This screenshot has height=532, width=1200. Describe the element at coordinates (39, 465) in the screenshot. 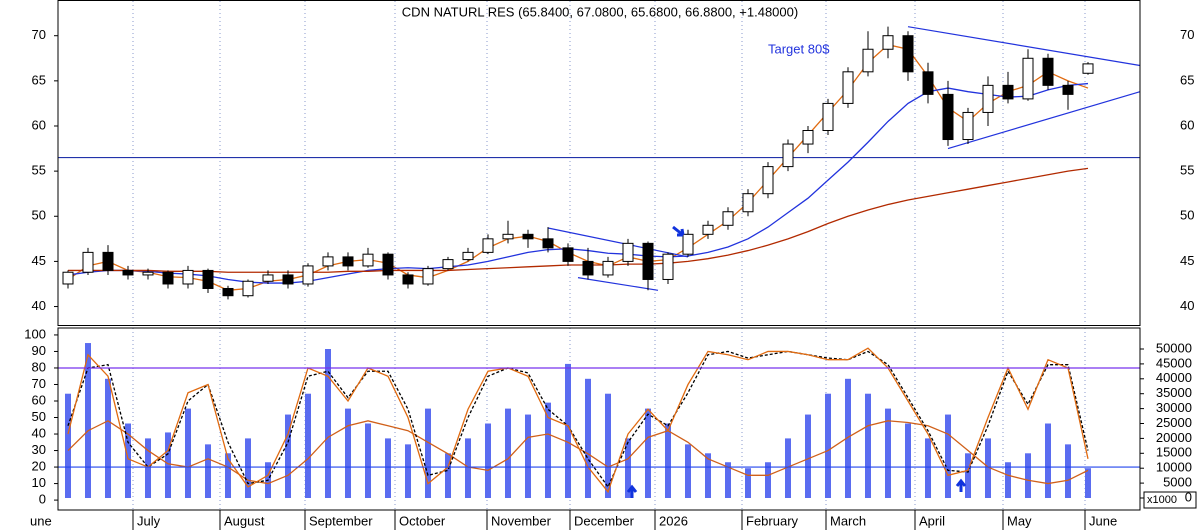

I see `y-tick-label: 20` at that location.